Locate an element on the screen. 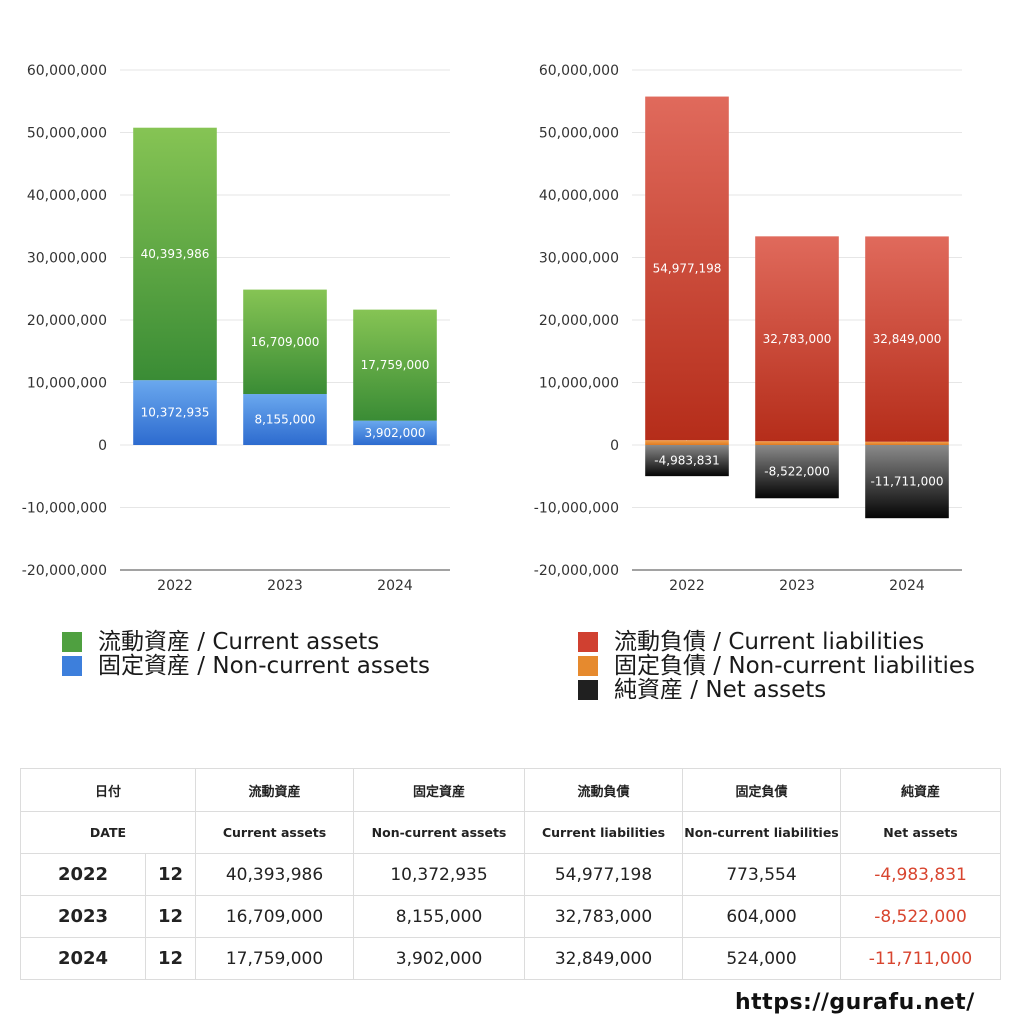 The height and width of the screenshot is (1024, 1024). cell-year: 2022 is located at coordinates (83, 874).